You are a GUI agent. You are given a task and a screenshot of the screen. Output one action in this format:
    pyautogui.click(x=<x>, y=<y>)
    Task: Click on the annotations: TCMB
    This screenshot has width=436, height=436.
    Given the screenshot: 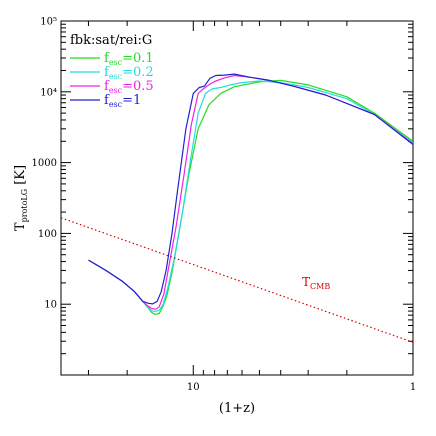 What is the action you would take?
    pyautogui.click(x=316, y=283)
    